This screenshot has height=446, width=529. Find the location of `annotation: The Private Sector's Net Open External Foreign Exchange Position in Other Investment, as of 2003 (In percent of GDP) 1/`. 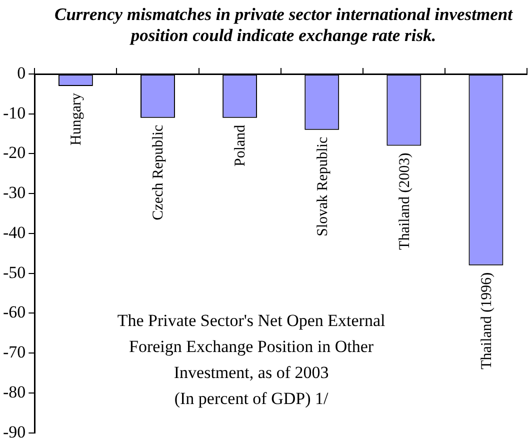

annotation: The Private Sector's Net Open External Foreign Exchange Position in Other Investment, as of 2003 (In percent of GDP) 1/ is located at coordinates (251, 359).